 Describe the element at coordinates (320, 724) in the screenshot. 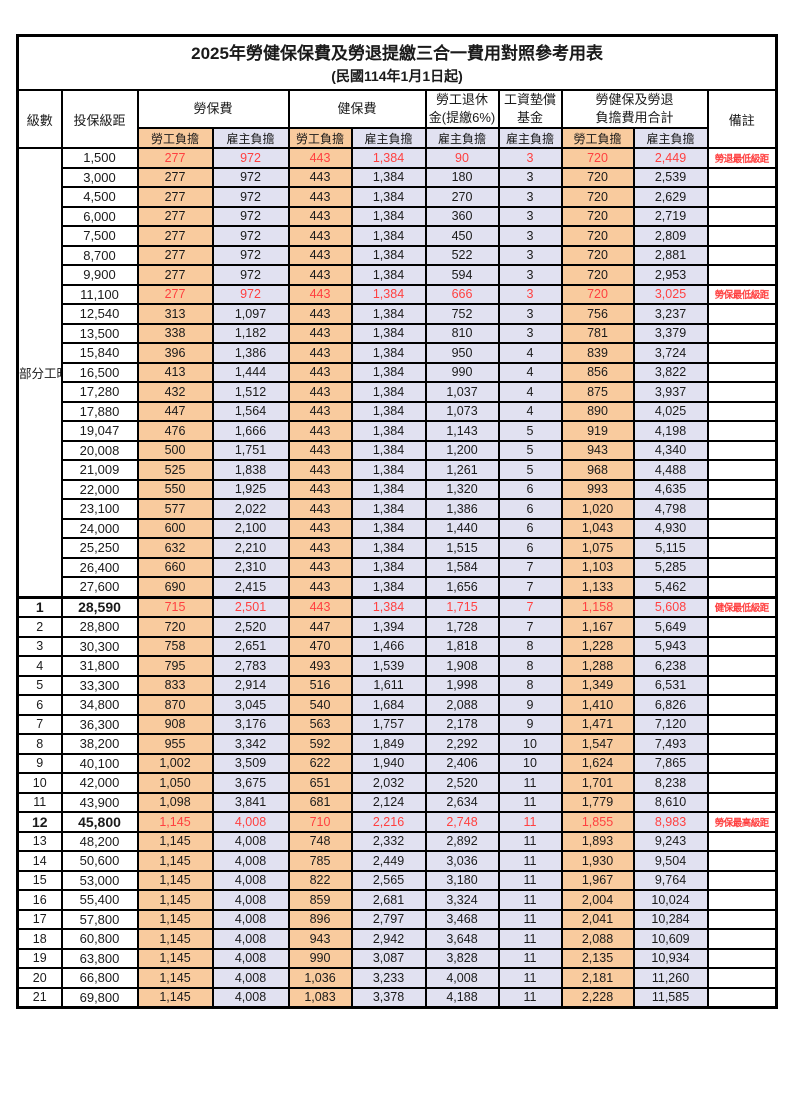

I see `cell-value: 563` at that location.